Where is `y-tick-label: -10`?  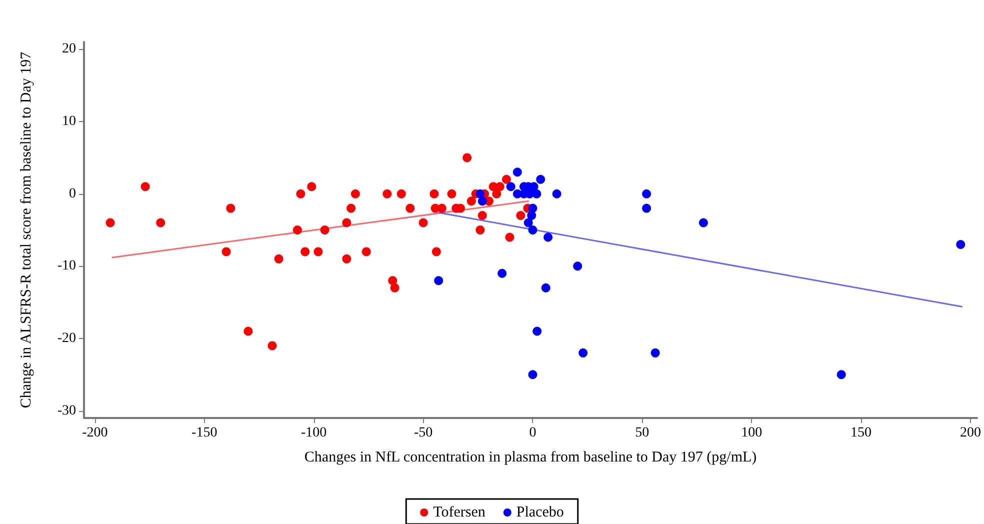
y-tick-label: -10 is located at coordinates (66, 266).